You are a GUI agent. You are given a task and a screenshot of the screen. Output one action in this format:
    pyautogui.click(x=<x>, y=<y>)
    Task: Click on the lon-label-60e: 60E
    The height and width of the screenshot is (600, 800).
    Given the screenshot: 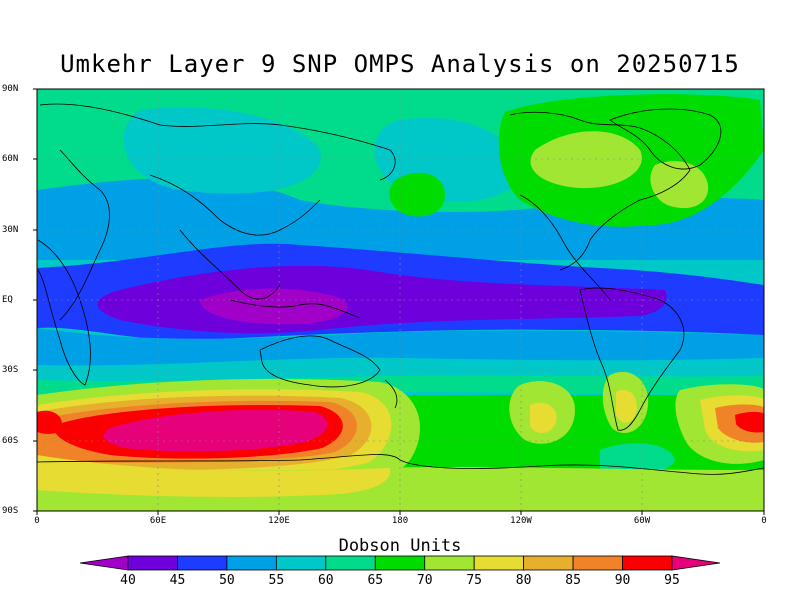 What is the action you would take?
    pyautogui.click(x=158, y=521)
    